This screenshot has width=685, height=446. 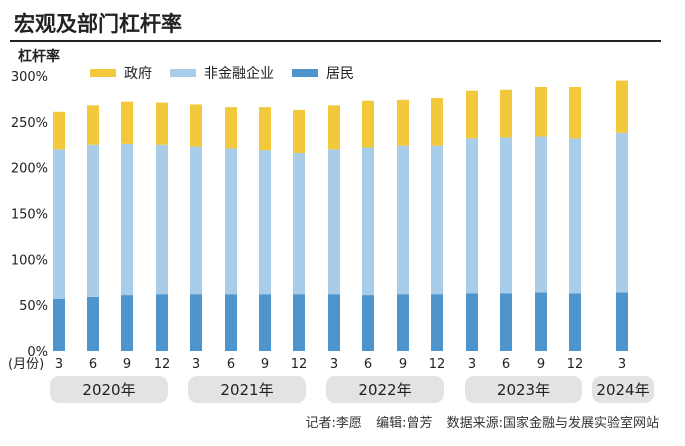 What do you see at coordinates (39, 57) in the screenshot?
I see `y-axis-label: 杠杆率` at bounding box center [39, 57].